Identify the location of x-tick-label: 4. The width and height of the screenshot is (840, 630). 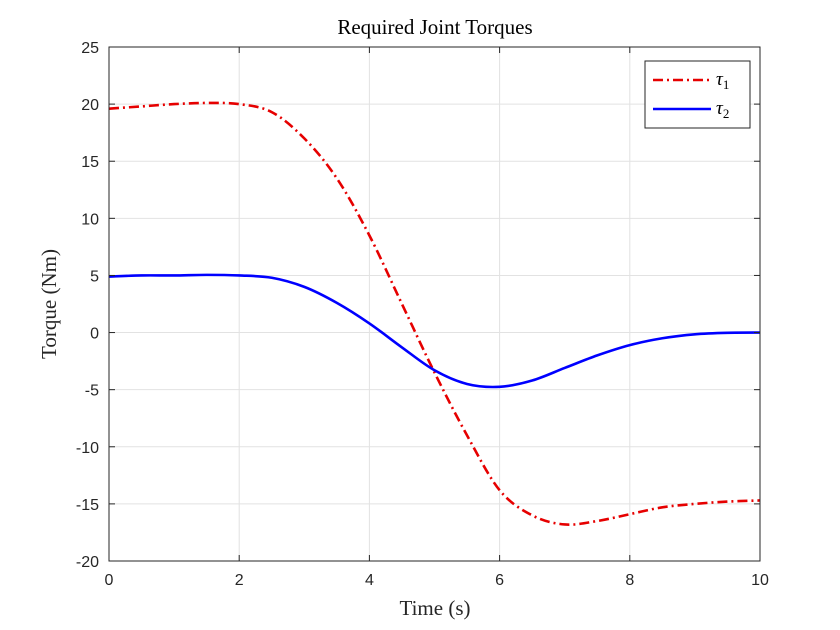
(369, 580).